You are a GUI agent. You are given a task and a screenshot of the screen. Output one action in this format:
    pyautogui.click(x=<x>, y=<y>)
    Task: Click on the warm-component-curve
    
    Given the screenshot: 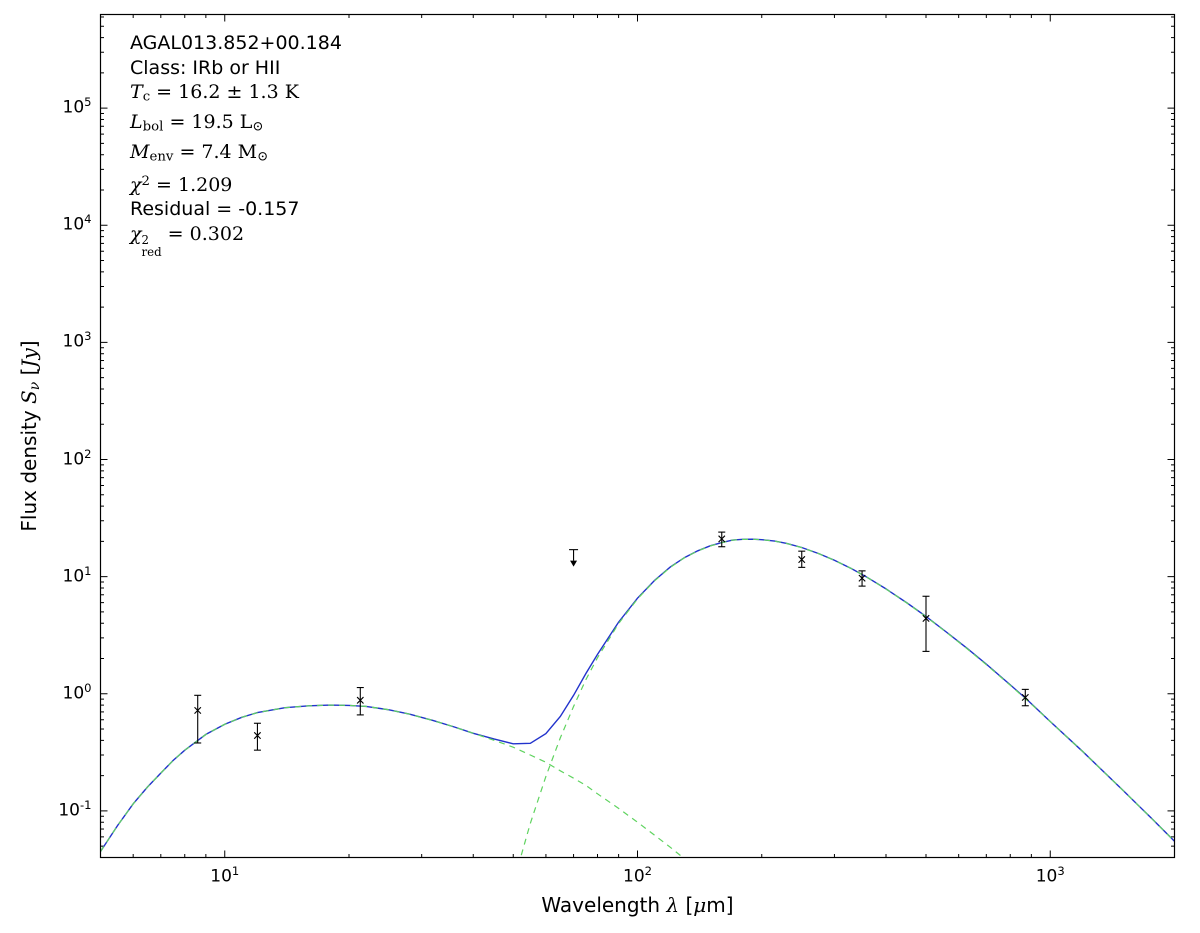 What is the action you would take?
    pyautogui.click(x=392, y=781)
    